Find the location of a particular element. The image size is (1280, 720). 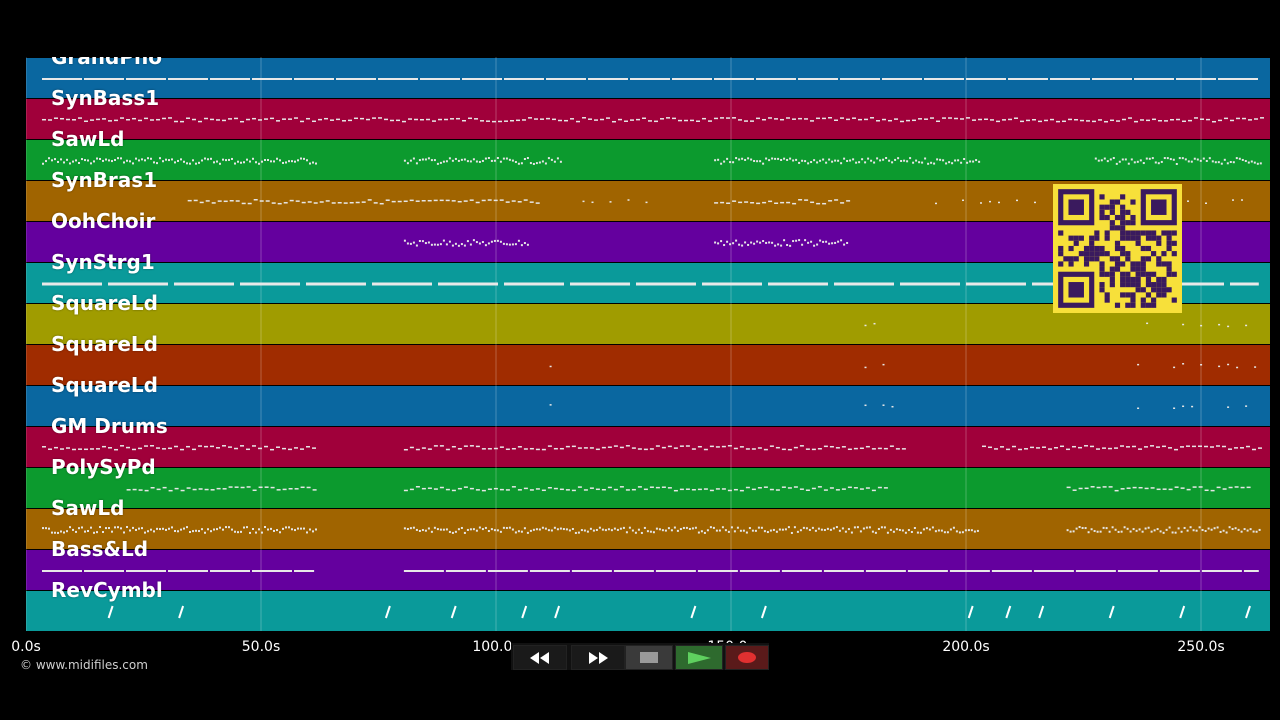

note-tick is located at coordinates (524, 612).